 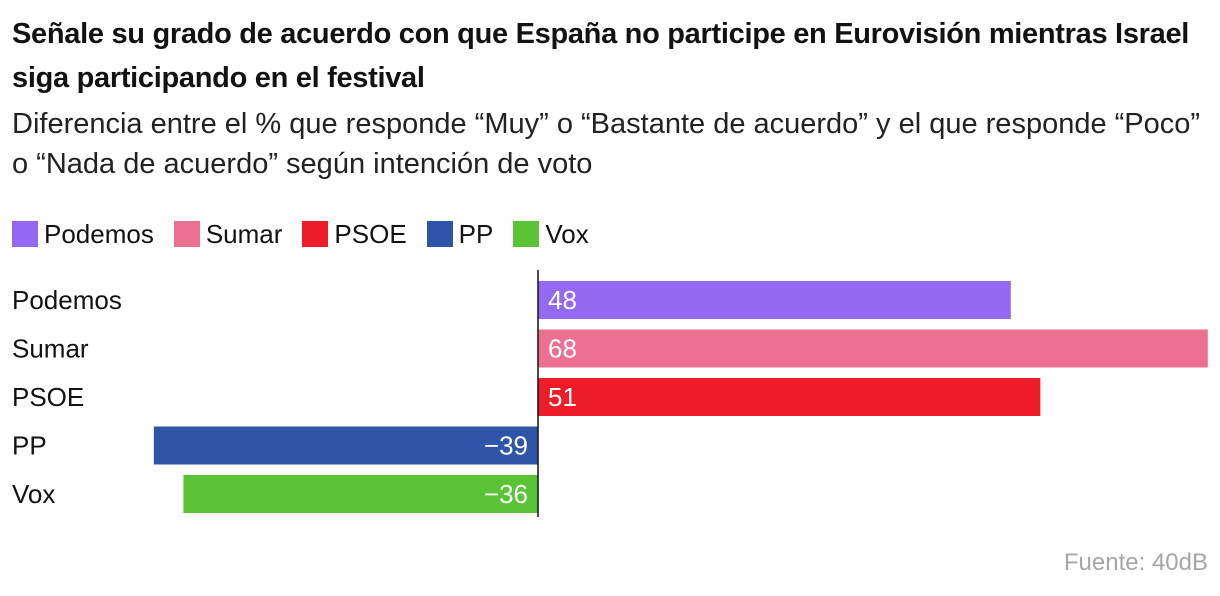 I want to click on legend-swatch-podemos, so click(x=25, y=234).